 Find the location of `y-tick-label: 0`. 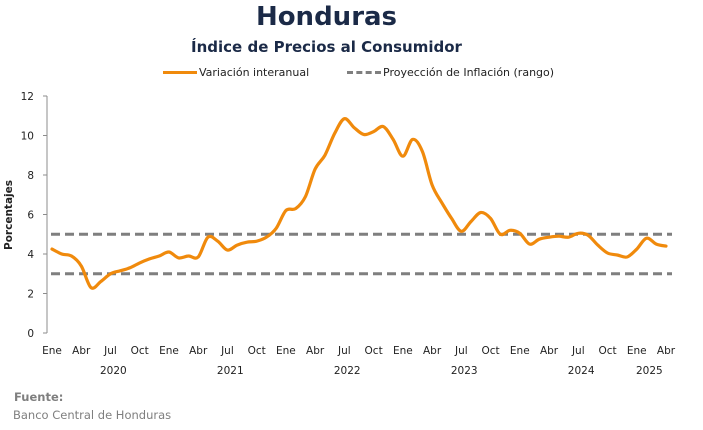

y-tick-label: 0 is located at coordinates (30, 334).